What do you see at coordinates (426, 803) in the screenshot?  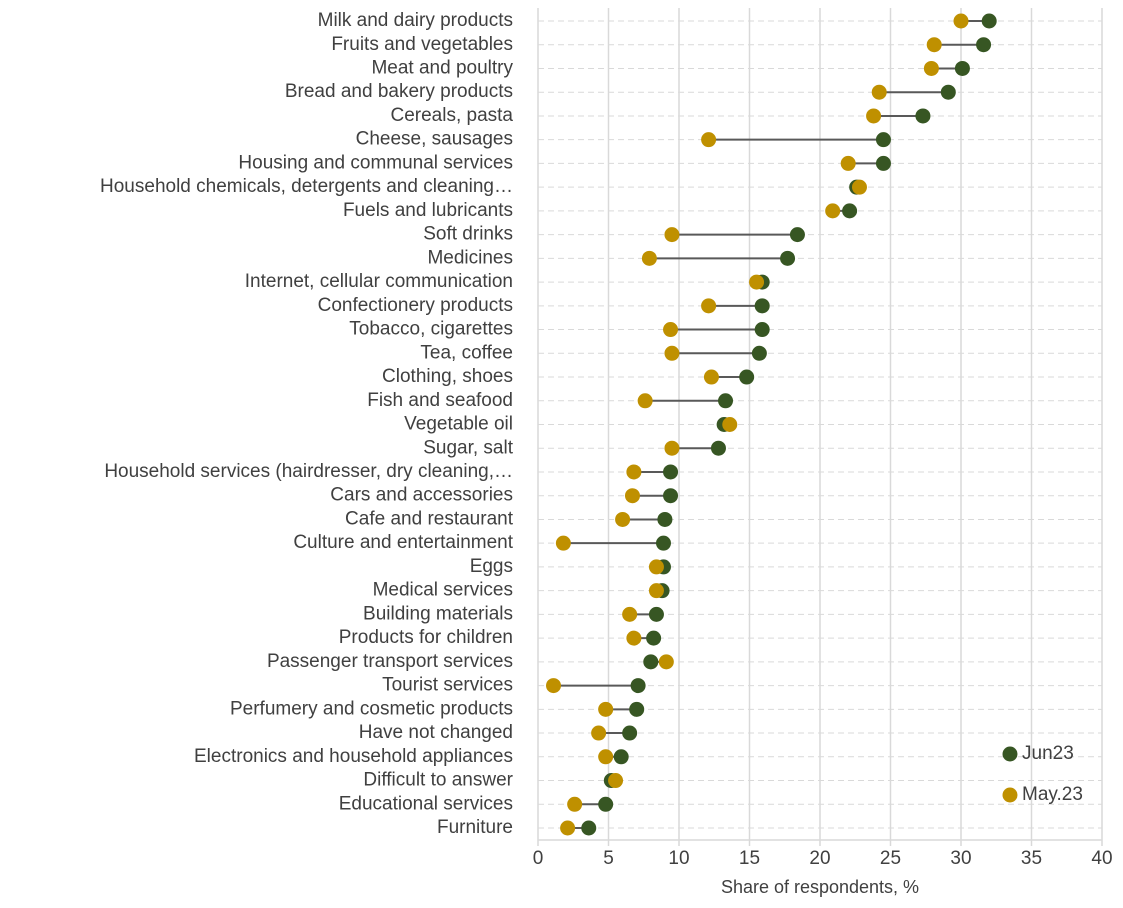 I see `category-label: Educational services` at bounding box center [426, 803].